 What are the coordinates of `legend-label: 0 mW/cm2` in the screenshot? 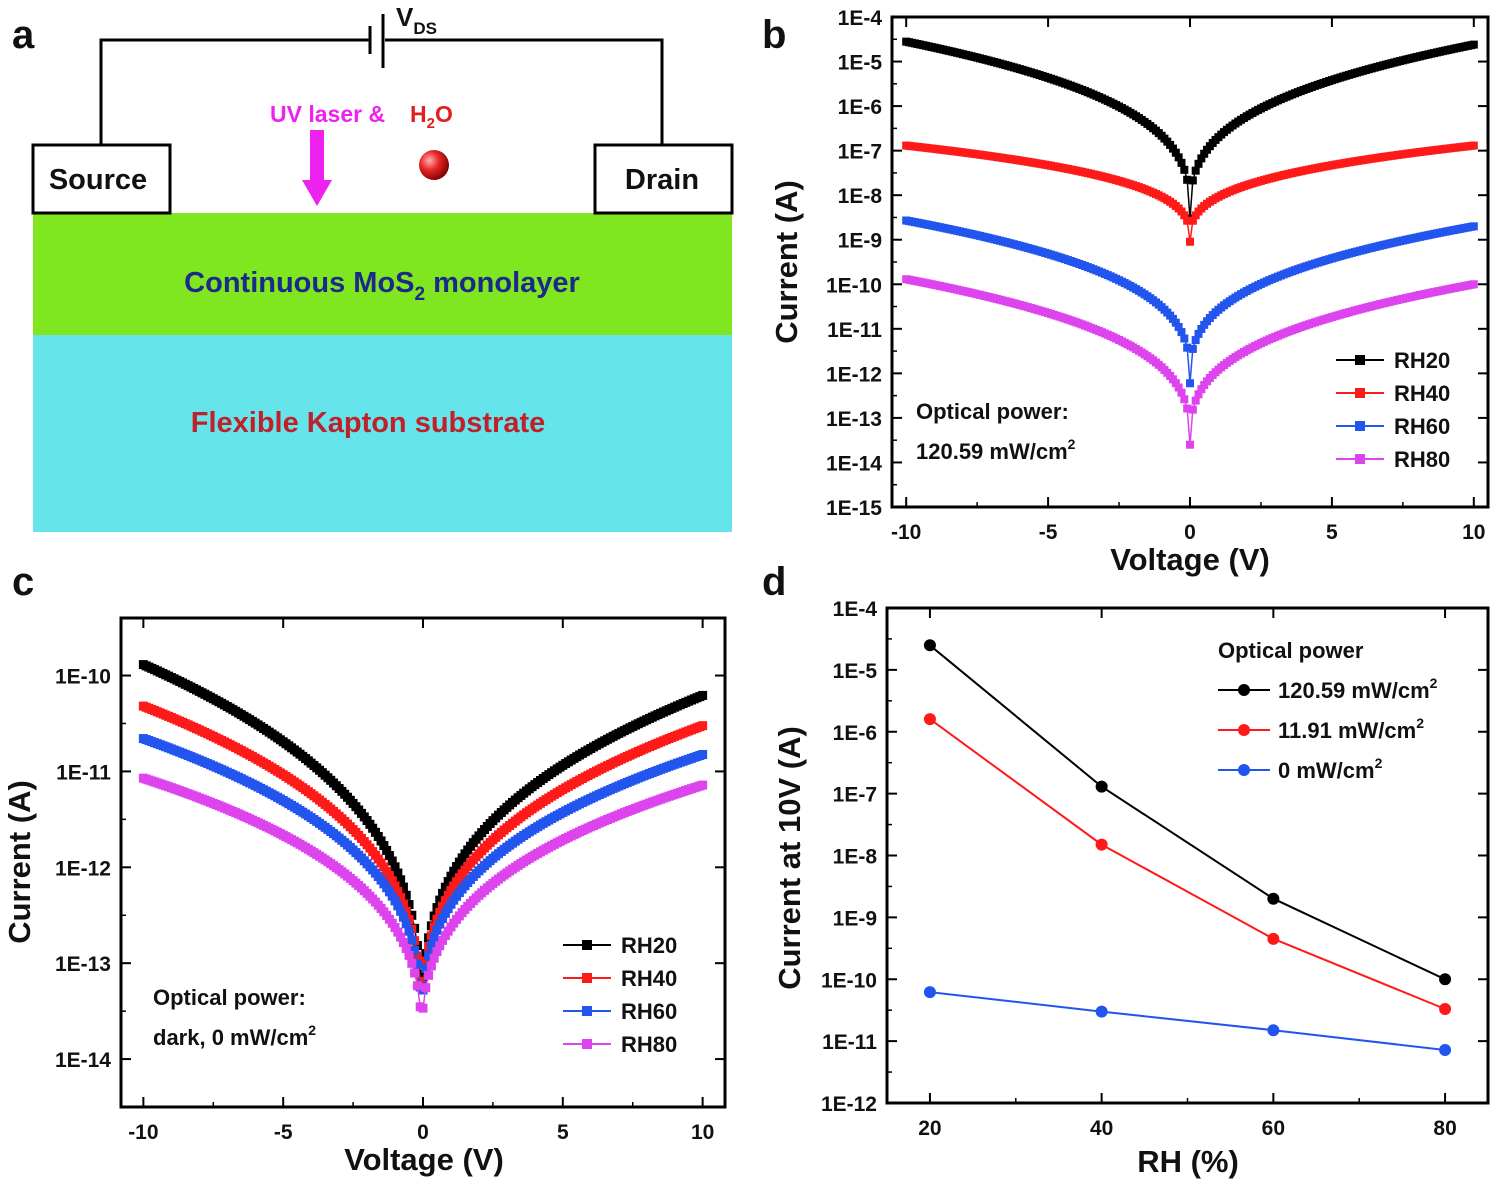 It's located at (1330, 769).